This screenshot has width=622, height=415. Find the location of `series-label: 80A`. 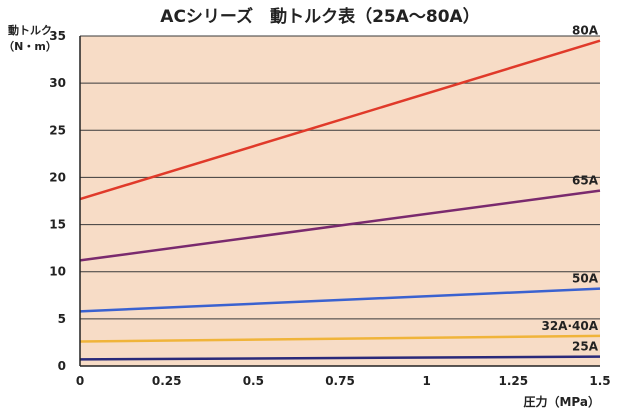

series-label: 80A is located at coordinates (585, 31).